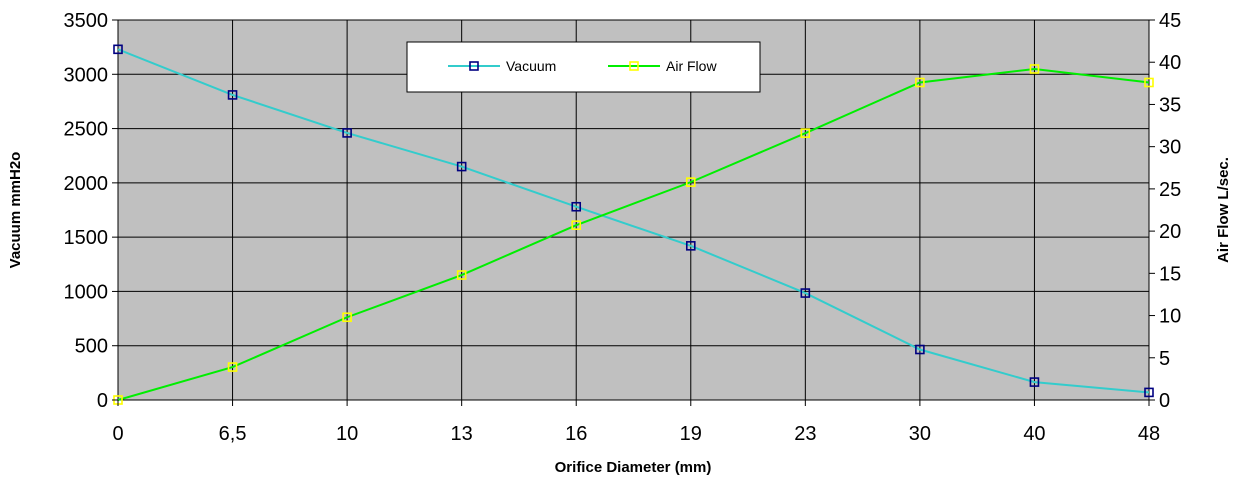 This screenshot has width=1240, height=483. What do you see at coordinates (347, 434) in the screenshot?
I see `x-tick-label: 10` at bounding box center [347, 434].